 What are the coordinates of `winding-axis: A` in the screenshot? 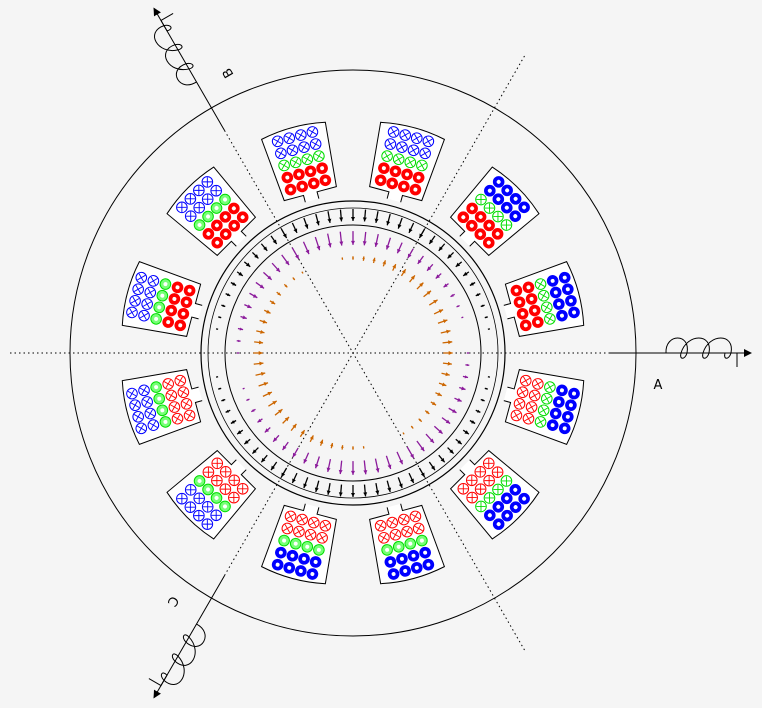 It's located at (381, 365).